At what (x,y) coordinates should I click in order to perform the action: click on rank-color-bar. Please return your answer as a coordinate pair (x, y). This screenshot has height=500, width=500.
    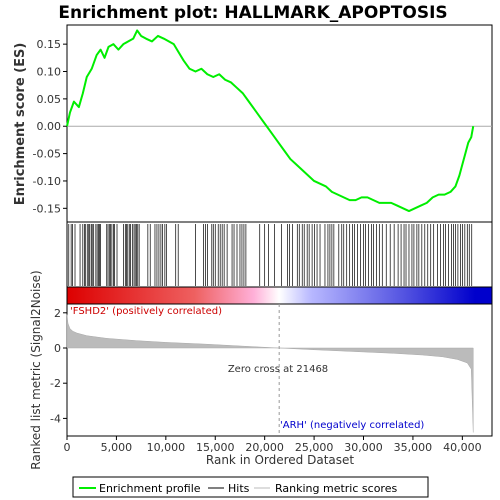
    Looking at the image, I should click on (279, 295).